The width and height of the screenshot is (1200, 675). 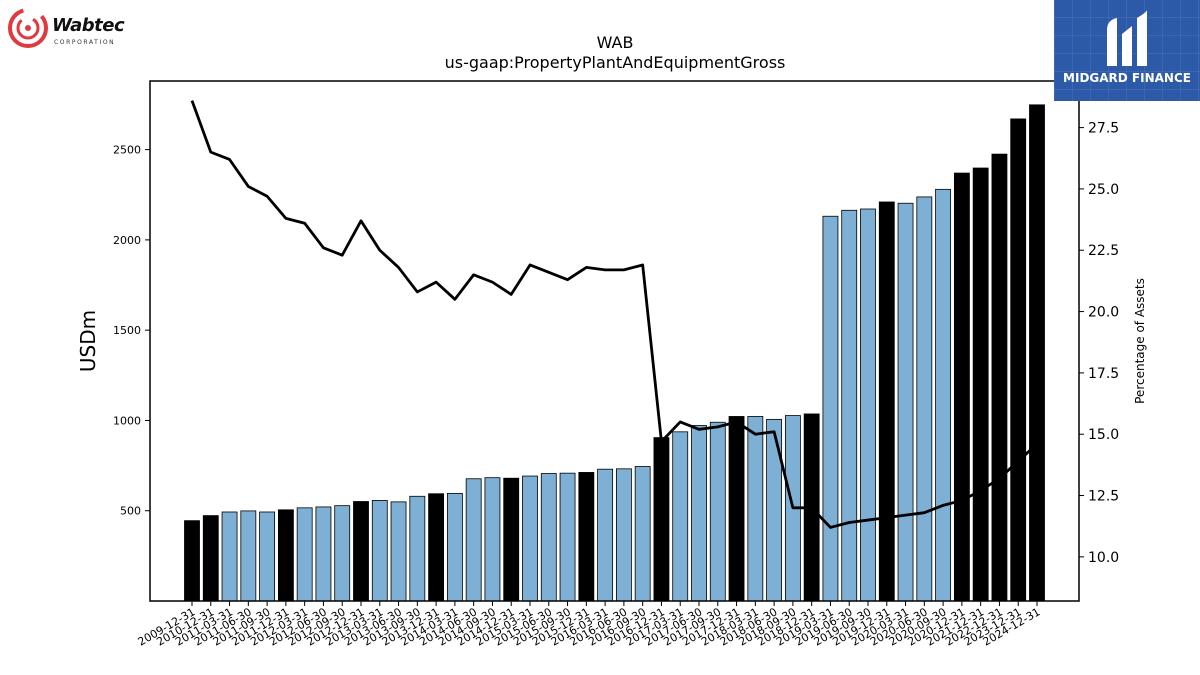 I want to click on chart-title: WAB, so click(x=615, y=42).